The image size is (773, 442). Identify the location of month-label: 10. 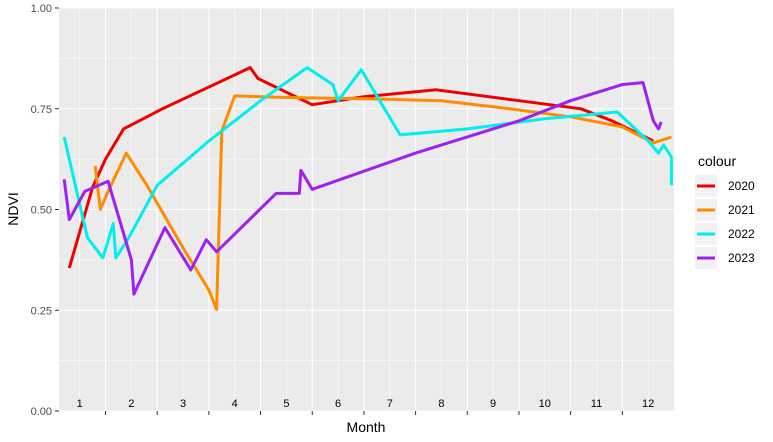
(545, 404).